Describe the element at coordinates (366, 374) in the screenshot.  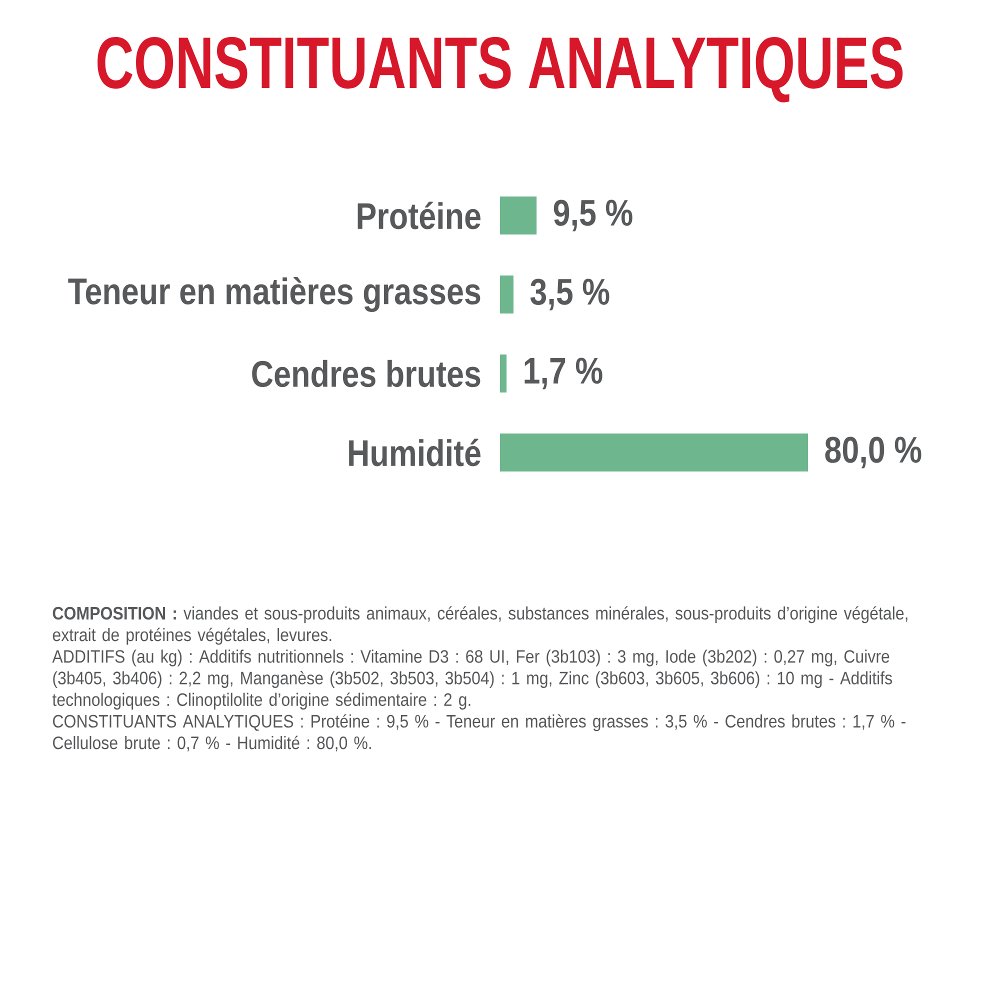
I see `y-tick-label: Cendres brutes` at that location.